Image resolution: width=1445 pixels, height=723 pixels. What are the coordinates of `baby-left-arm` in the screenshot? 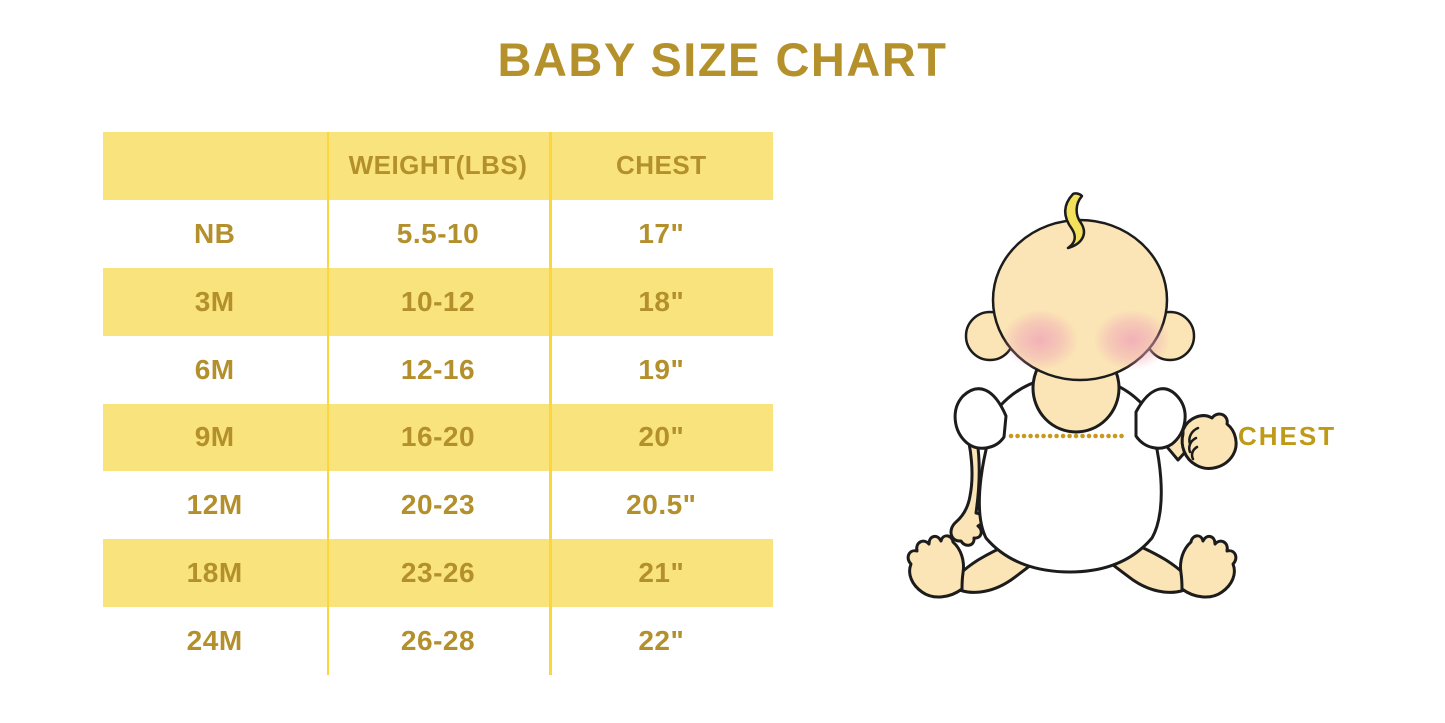 It's located at (967, 484).